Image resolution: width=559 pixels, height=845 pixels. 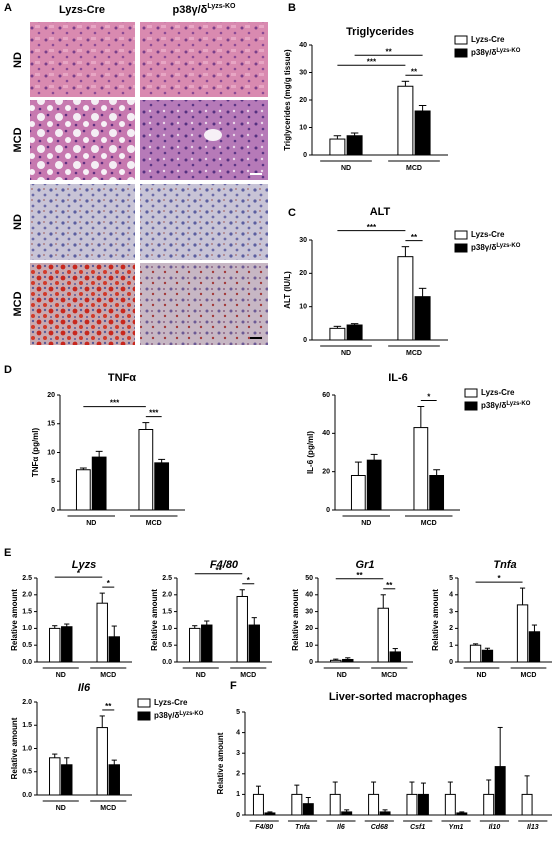 What do you see at coordinates (398, 378) in the screenshot?
I see `chart-title: IL-6` at bounding box center [398, 378].